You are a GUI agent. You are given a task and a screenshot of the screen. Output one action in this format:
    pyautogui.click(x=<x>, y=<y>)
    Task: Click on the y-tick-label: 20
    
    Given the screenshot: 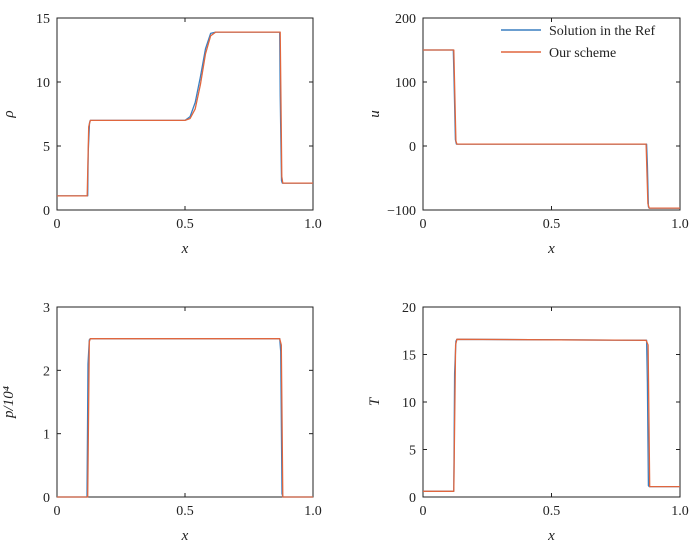 What is the action you would take?
    pyautogui.click(x=409, y=308)
    